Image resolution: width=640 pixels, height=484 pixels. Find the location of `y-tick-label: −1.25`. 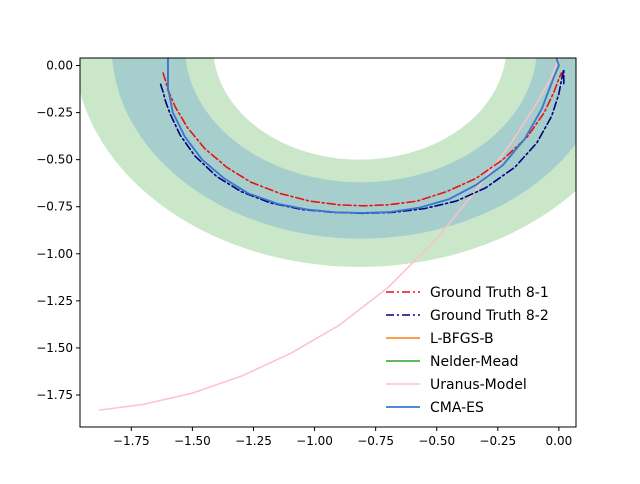

y-tick-label: −1.25 is located at coordinates (54, 301).